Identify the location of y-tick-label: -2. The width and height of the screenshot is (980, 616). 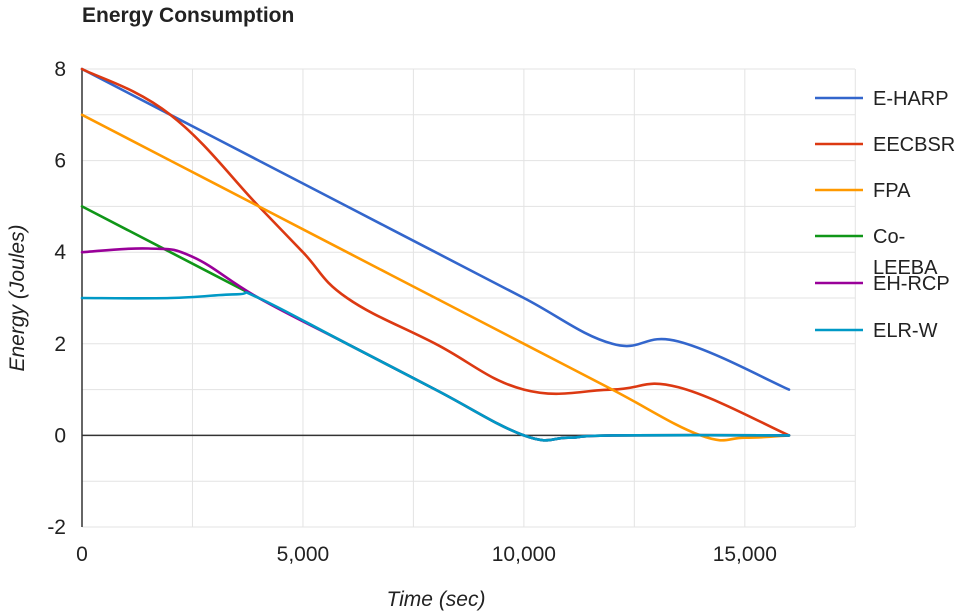
(56, 527).